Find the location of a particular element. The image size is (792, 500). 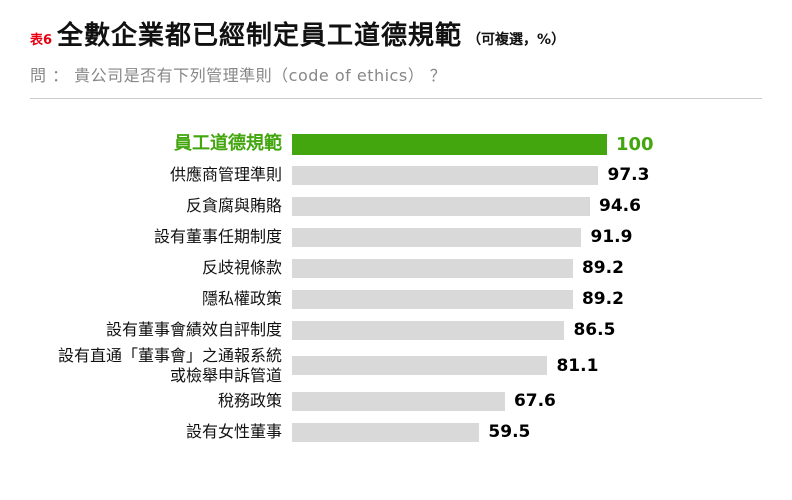

title-line: 表6 全數企業都已經制定員工道德規範 （可複選，%） is located at coordinates (396, 36).